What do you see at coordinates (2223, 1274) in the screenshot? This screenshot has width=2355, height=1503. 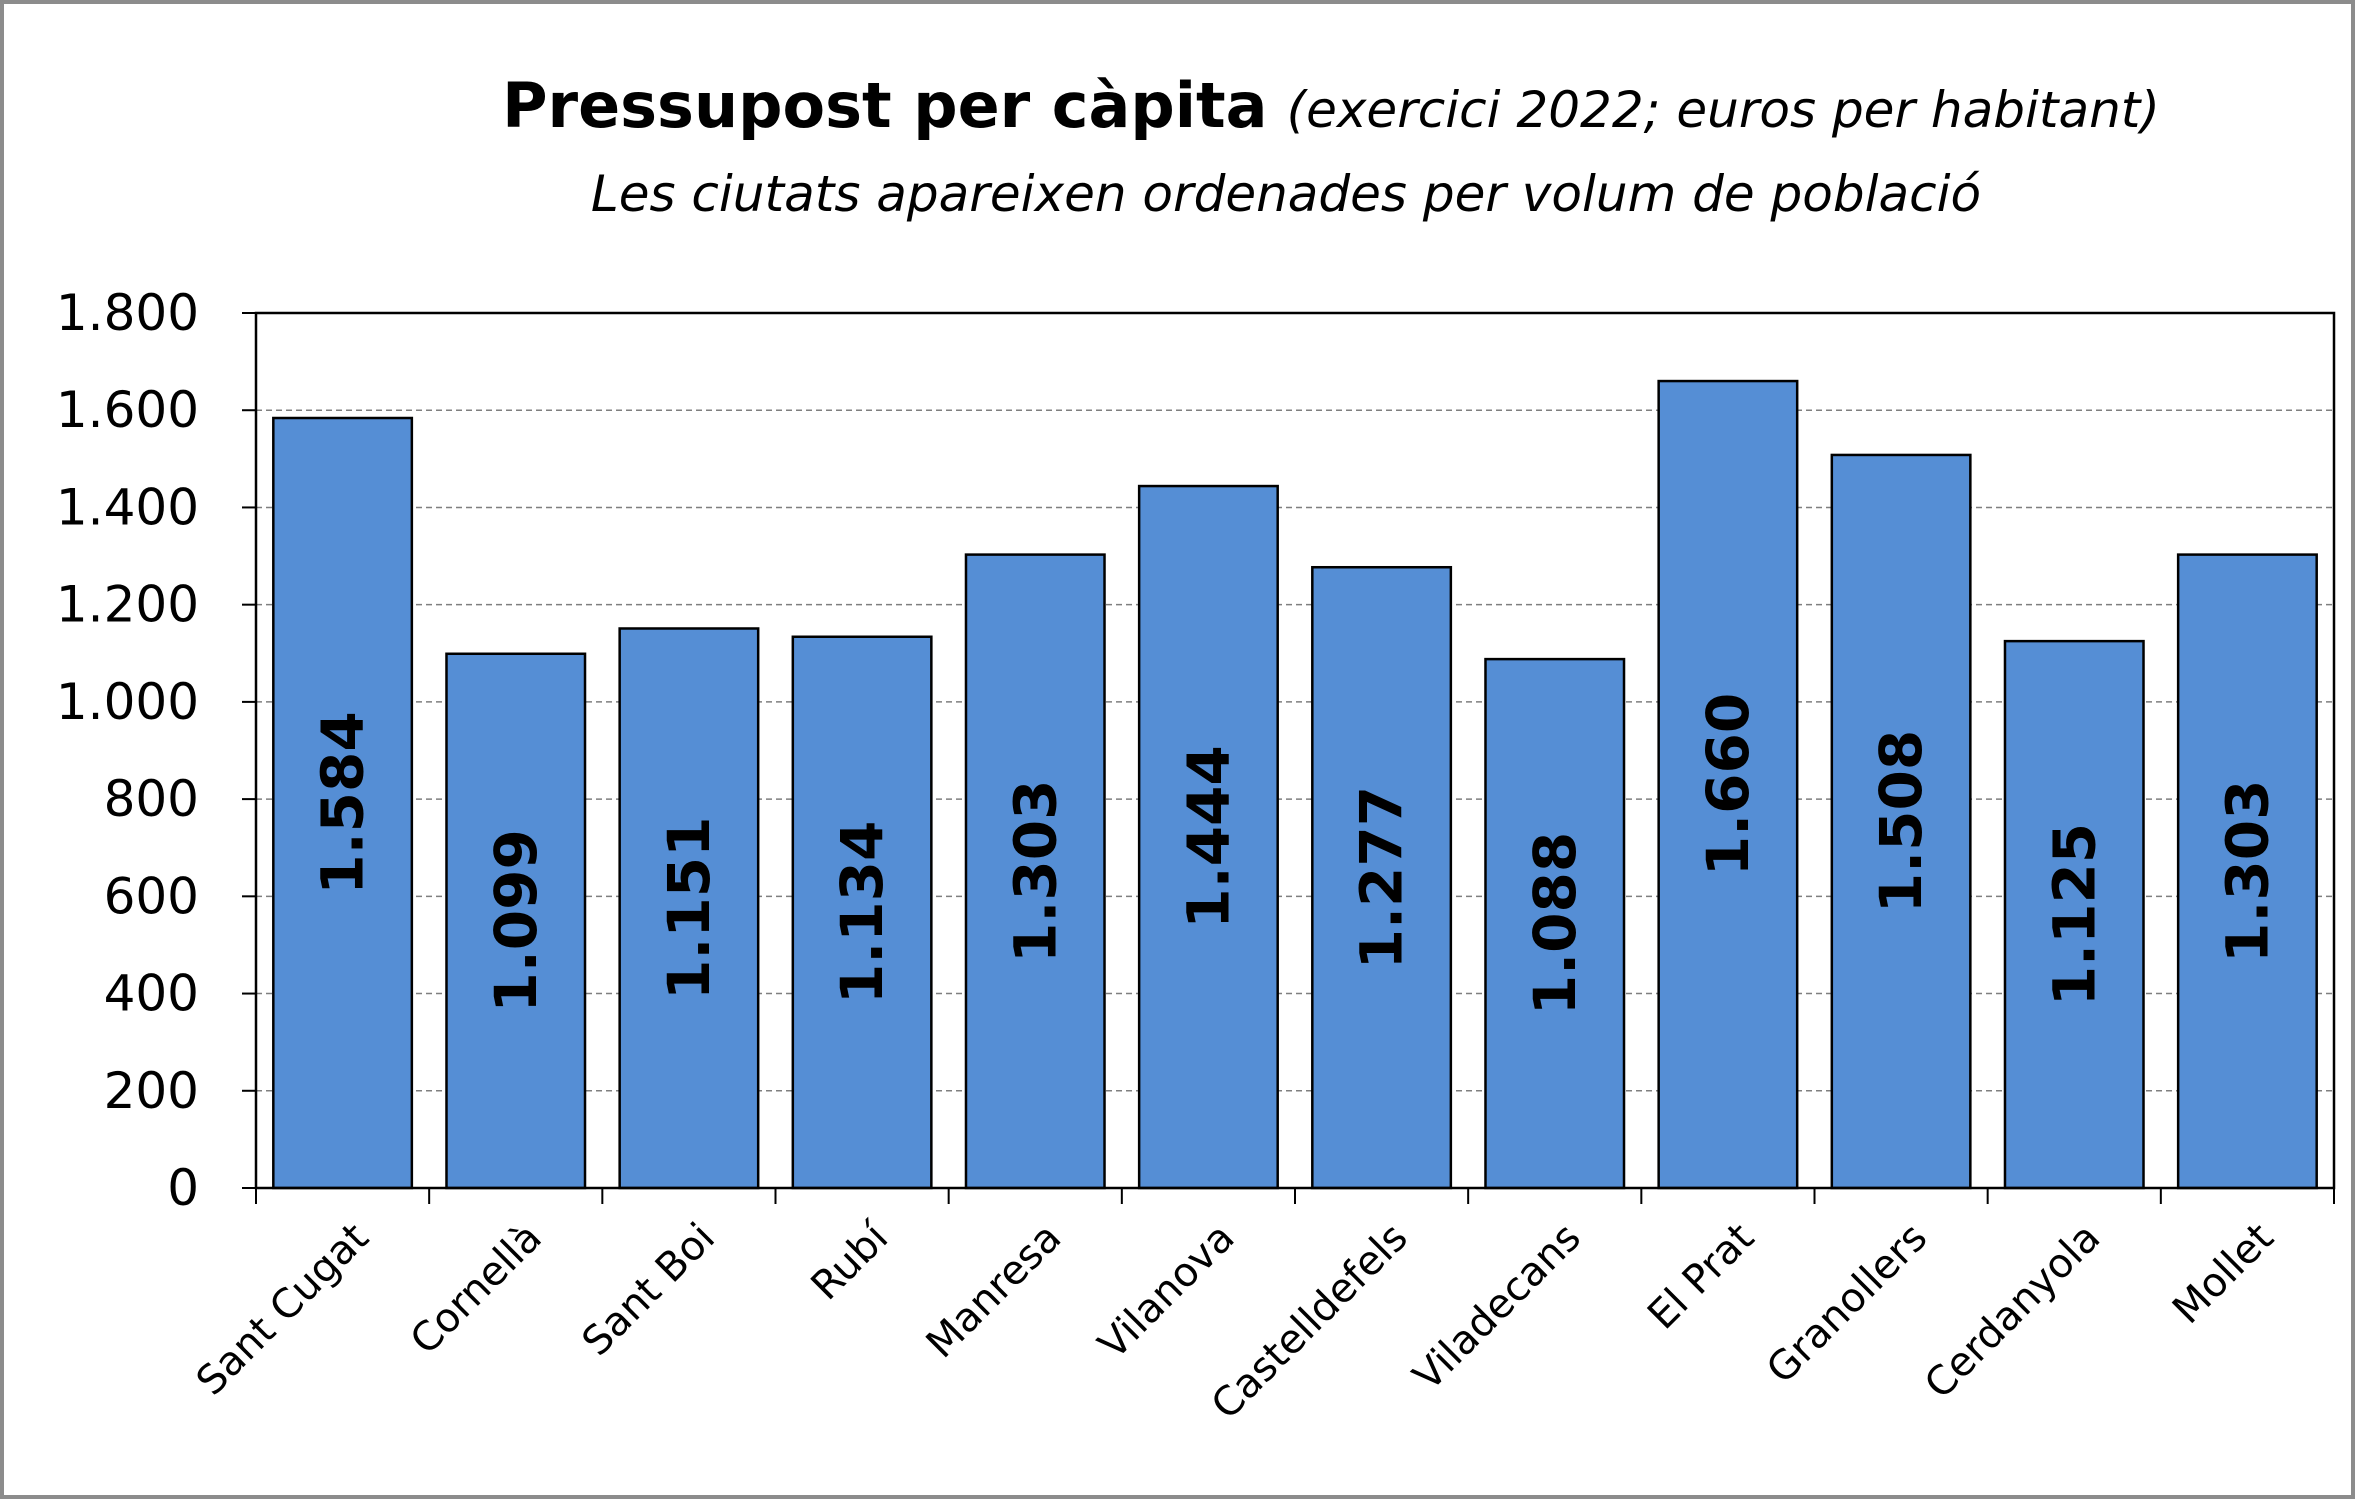 I see `x-tick-label: Mollet` at bounding box center [2223, 1274].